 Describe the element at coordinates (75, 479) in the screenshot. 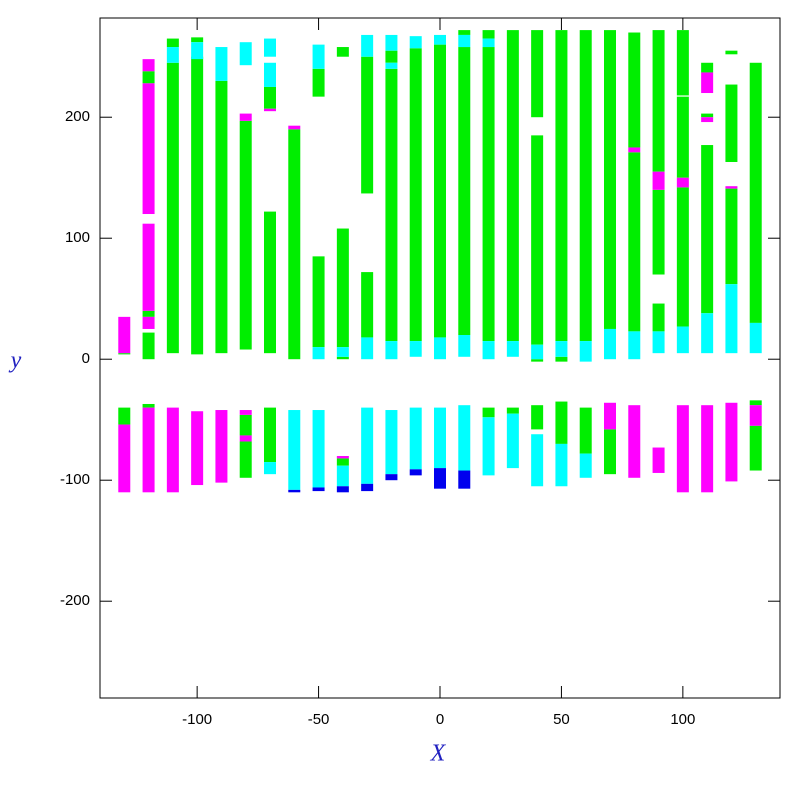

I see `y-tick-label: -100` at that location.